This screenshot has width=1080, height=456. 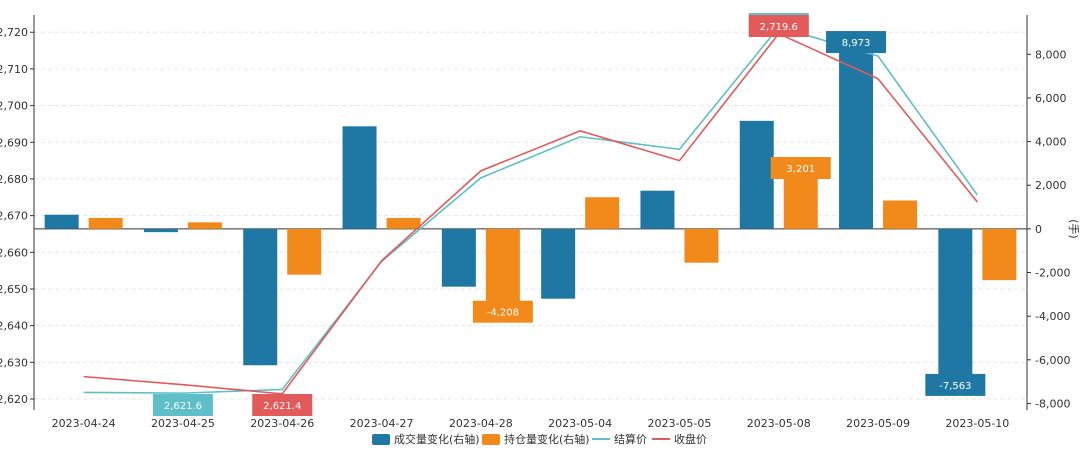 I want to click on left-axis-tick-label: 2,640, so click(x=14, y=326).